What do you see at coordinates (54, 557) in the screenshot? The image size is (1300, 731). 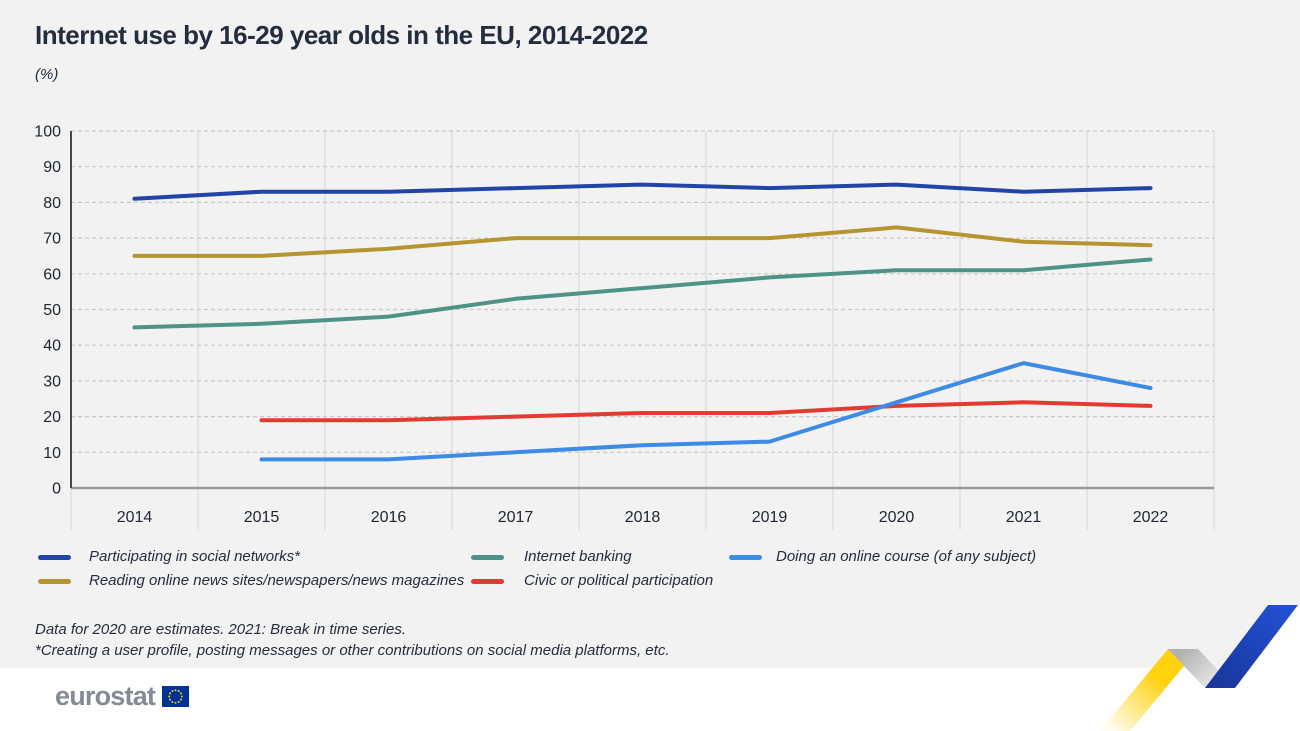 I see `legend-swatch-social-networks` at bounding box center [54, 557].